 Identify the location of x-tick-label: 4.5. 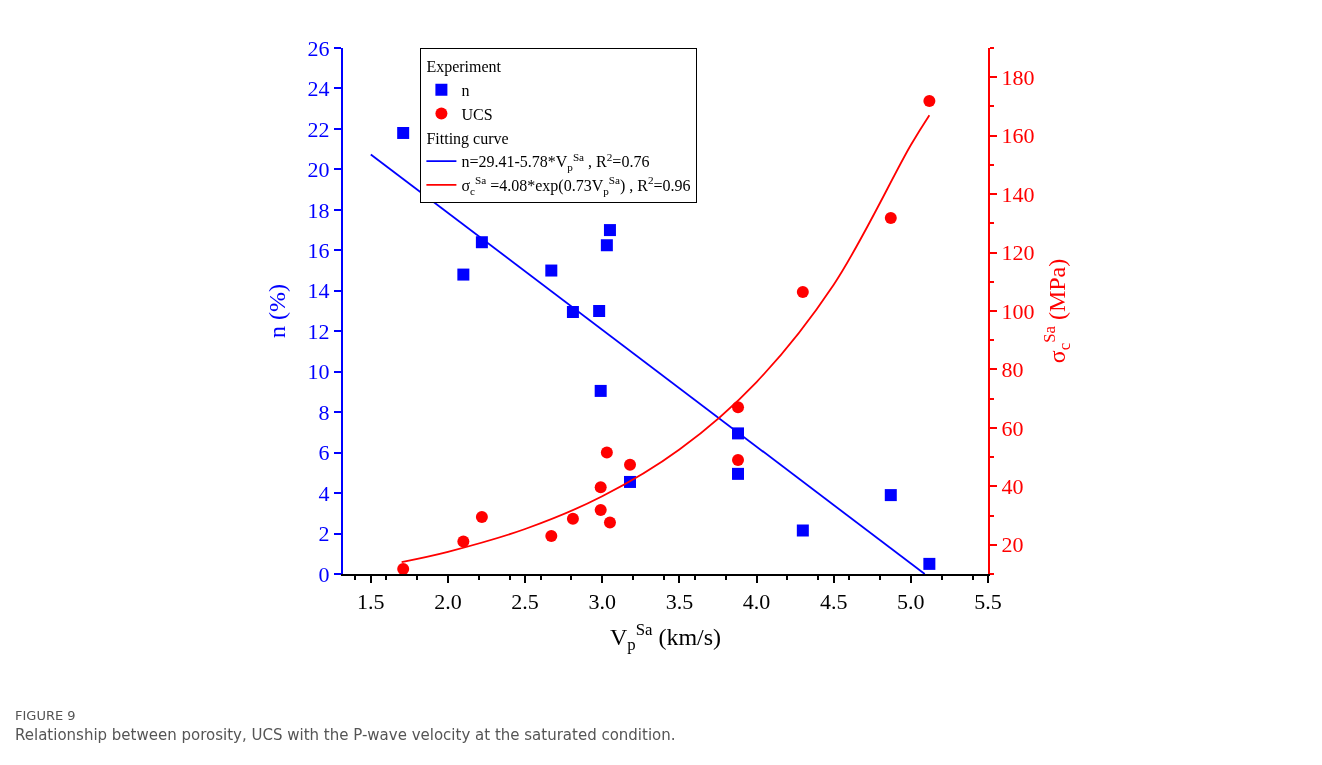
(833, 602).